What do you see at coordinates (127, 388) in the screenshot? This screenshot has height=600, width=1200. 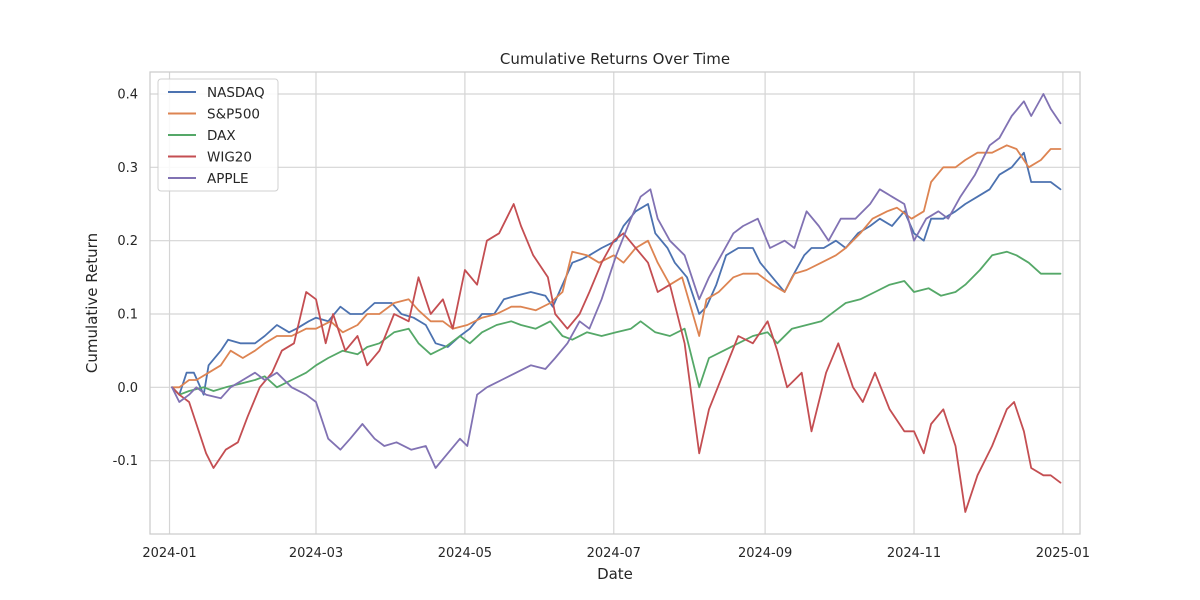 I see `y-tick-label: 0.0` at bounding box center [127, 388].